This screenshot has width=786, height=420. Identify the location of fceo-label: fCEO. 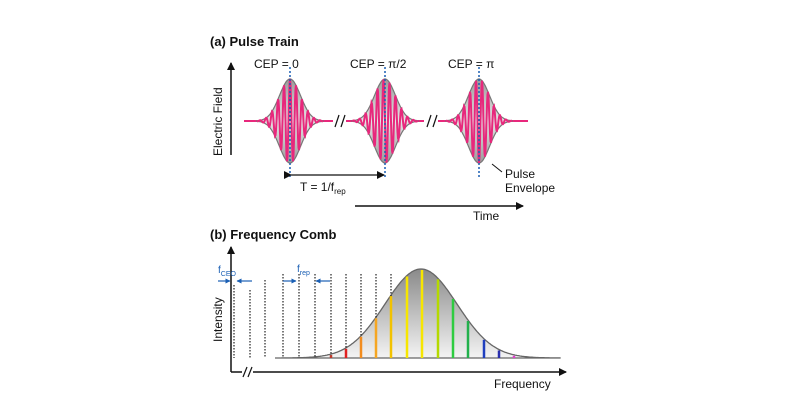
(227, 271).